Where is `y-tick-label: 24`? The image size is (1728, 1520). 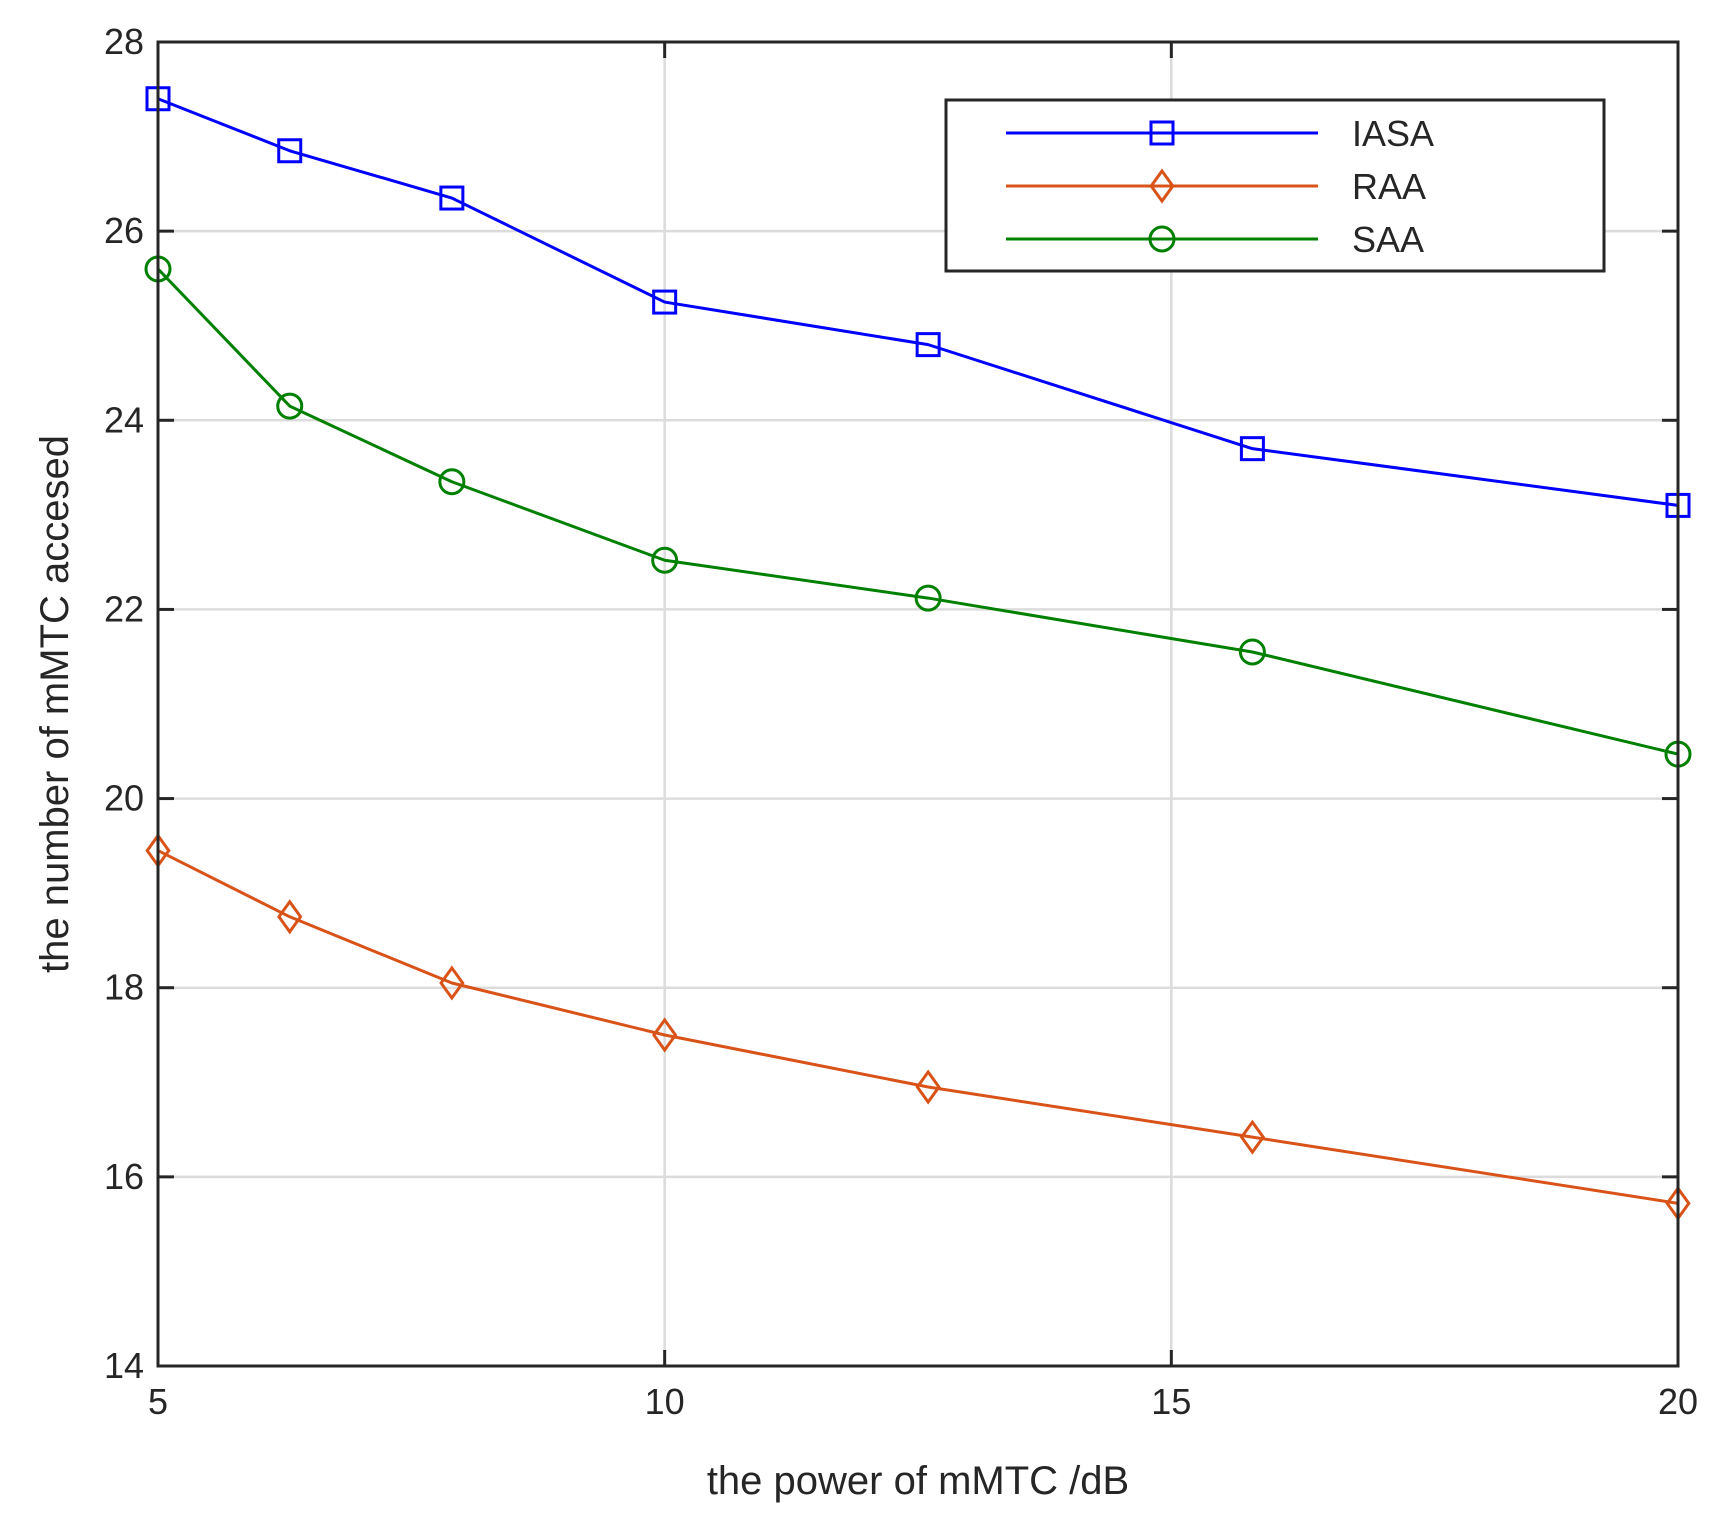
y-tick-label: 24 is located at coordinates (124, 419).